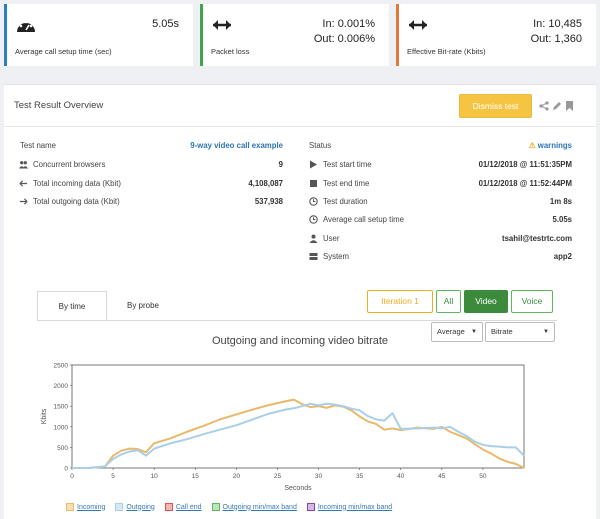 The image size is (600, 519). I want to click on total-outgoing-label: Total outgoing data (Kbit), so click(76, 201).